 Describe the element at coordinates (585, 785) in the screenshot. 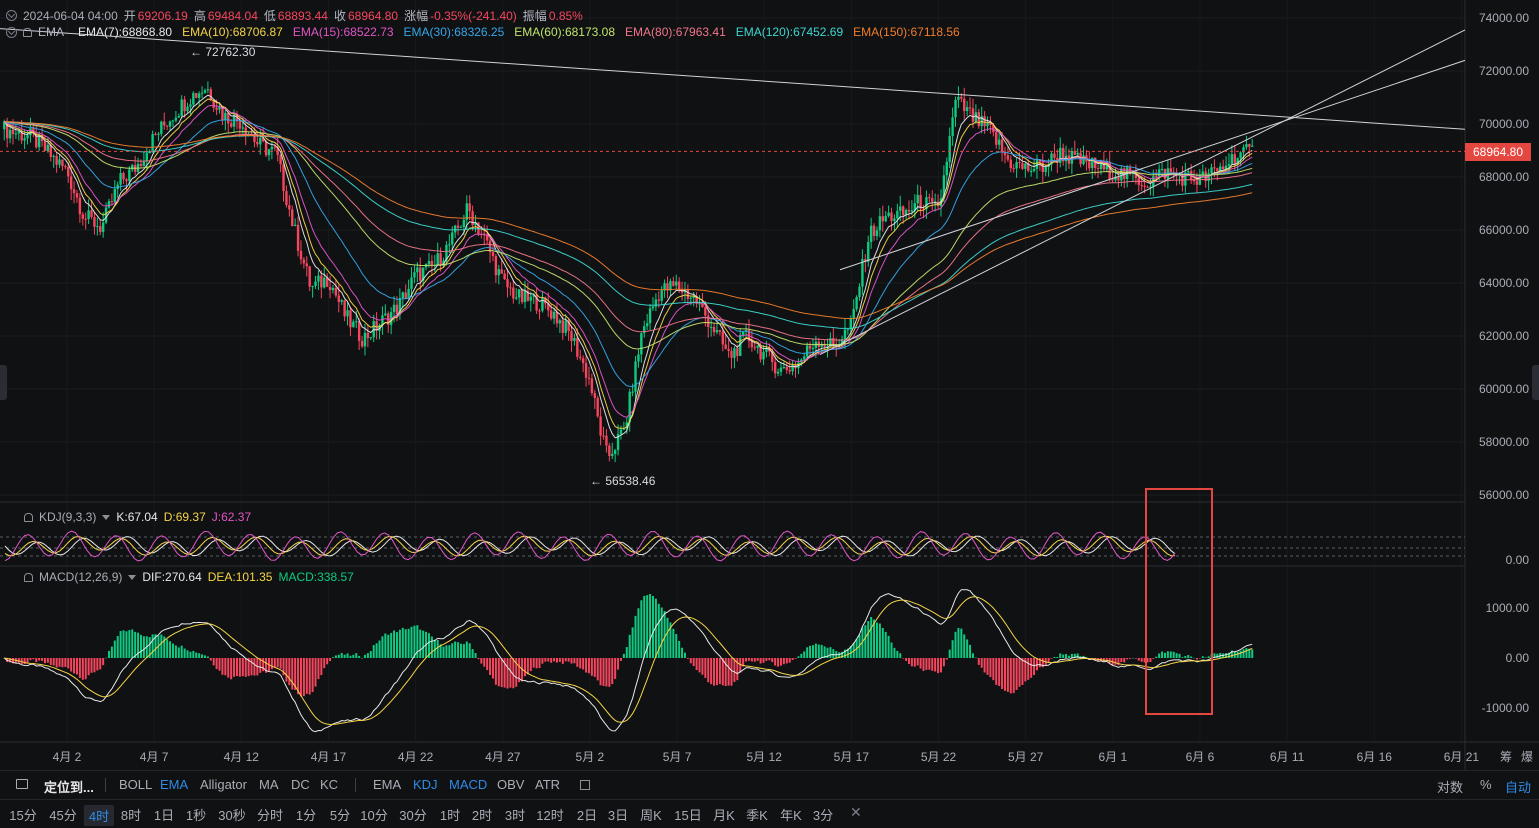

I see `edit-icon` at that location.